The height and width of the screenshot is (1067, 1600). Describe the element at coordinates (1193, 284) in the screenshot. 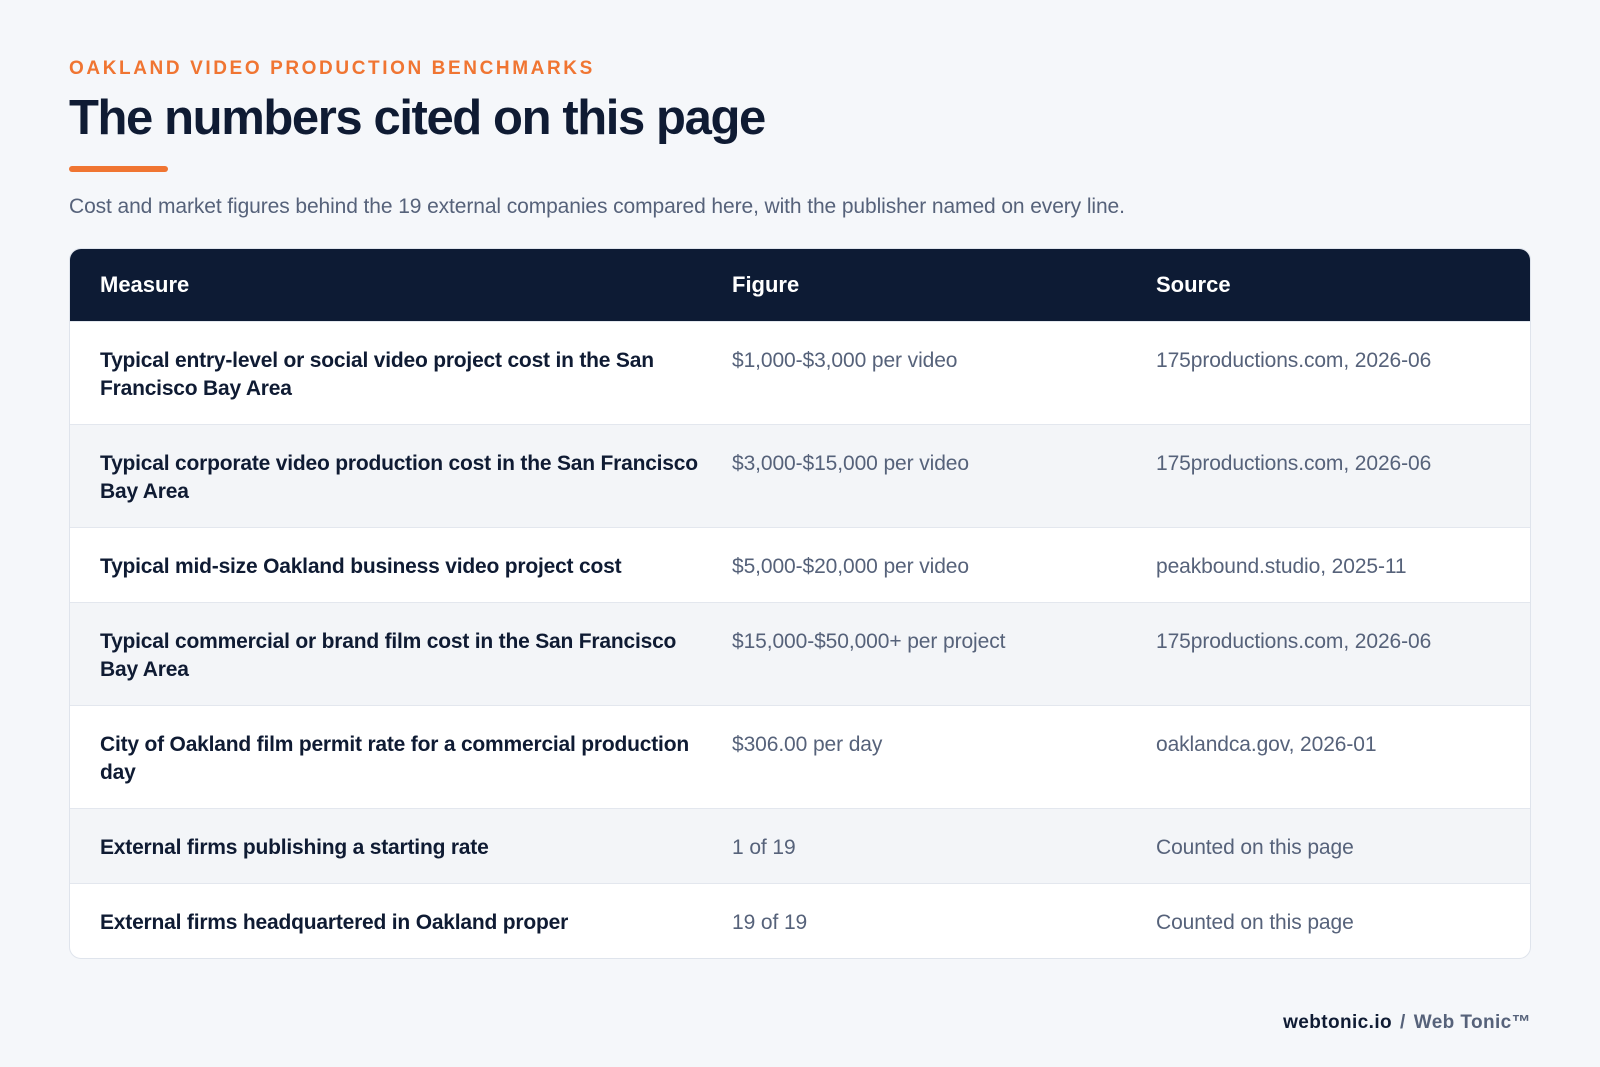

I see `column-header-source: Source` at that location.